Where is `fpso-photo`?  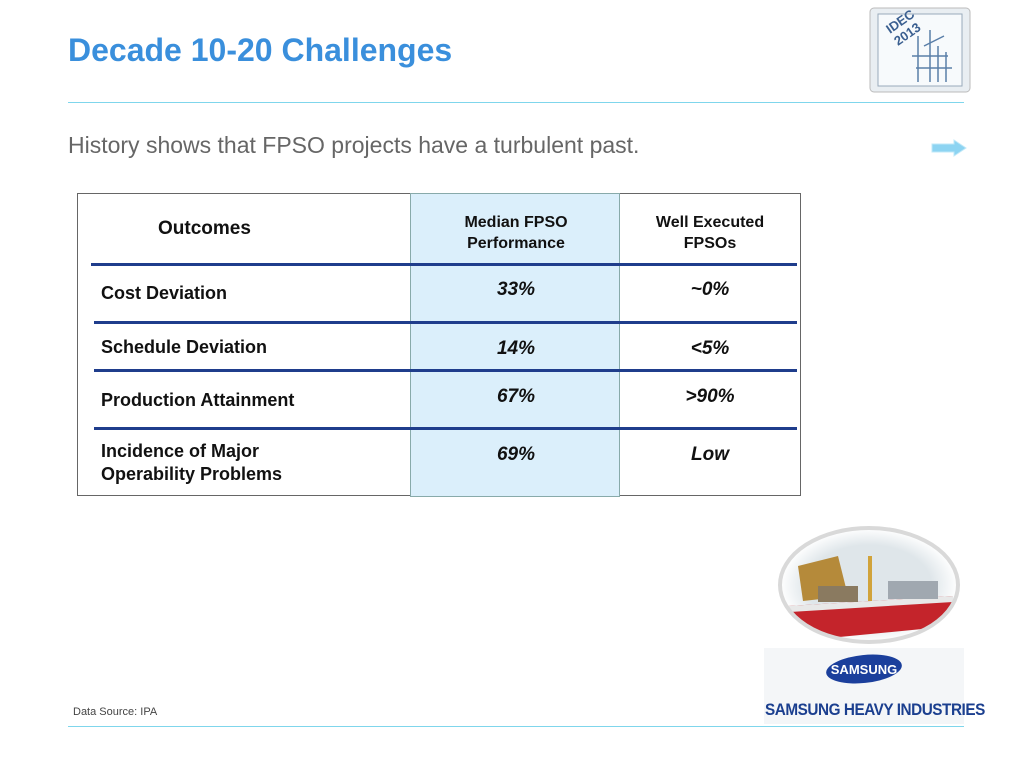
fpso-photo is located at coordinates (869, 585).